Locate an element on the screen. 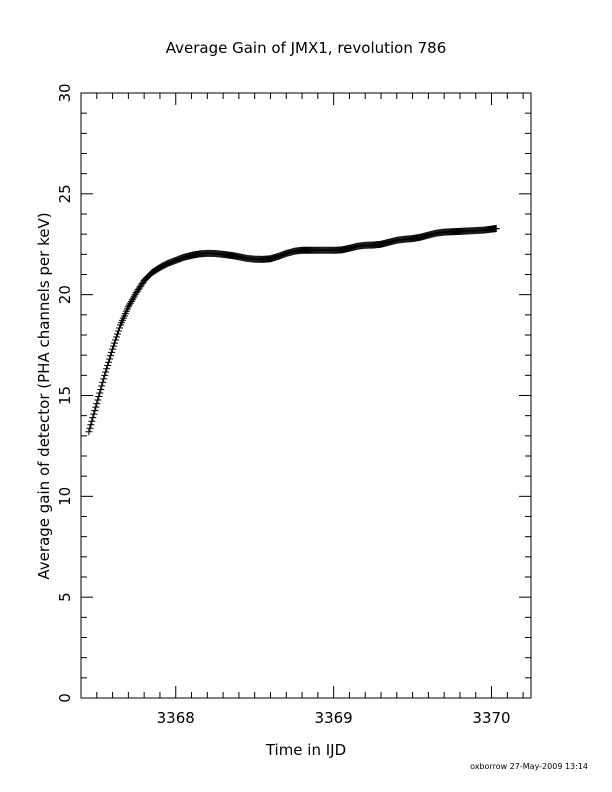 The width and height of the screenshot is (612, 792). x-tick-label: 3370 is located at coordinates (491, 718).